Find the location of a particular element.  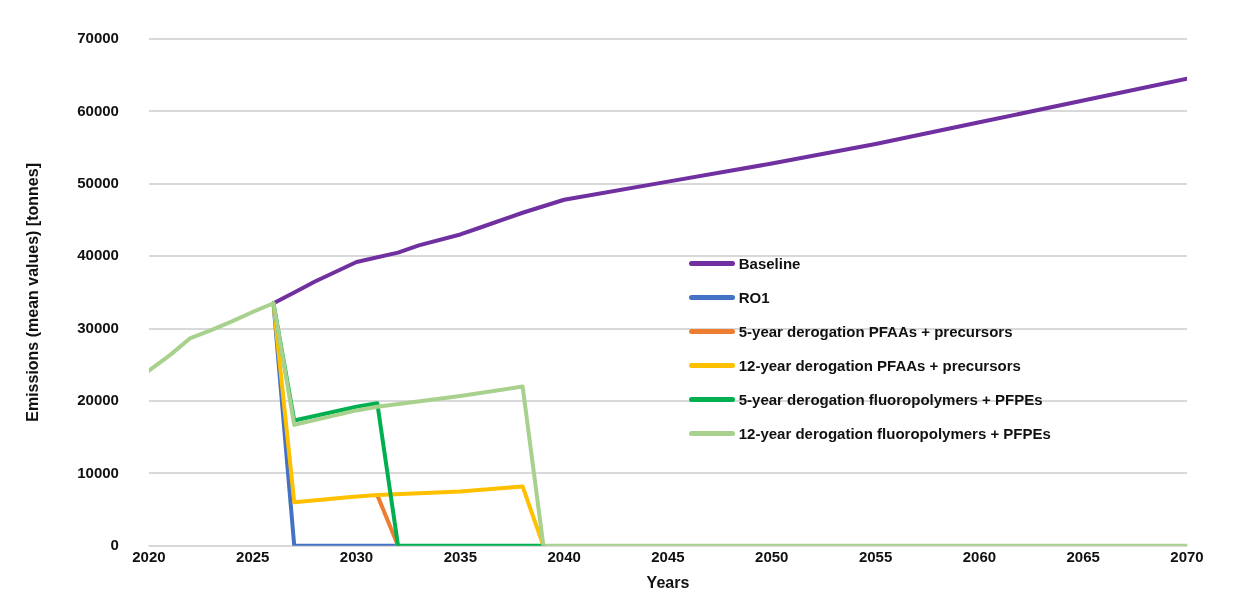

x-tick-label: 2020 is located at coordinates (149, 556).